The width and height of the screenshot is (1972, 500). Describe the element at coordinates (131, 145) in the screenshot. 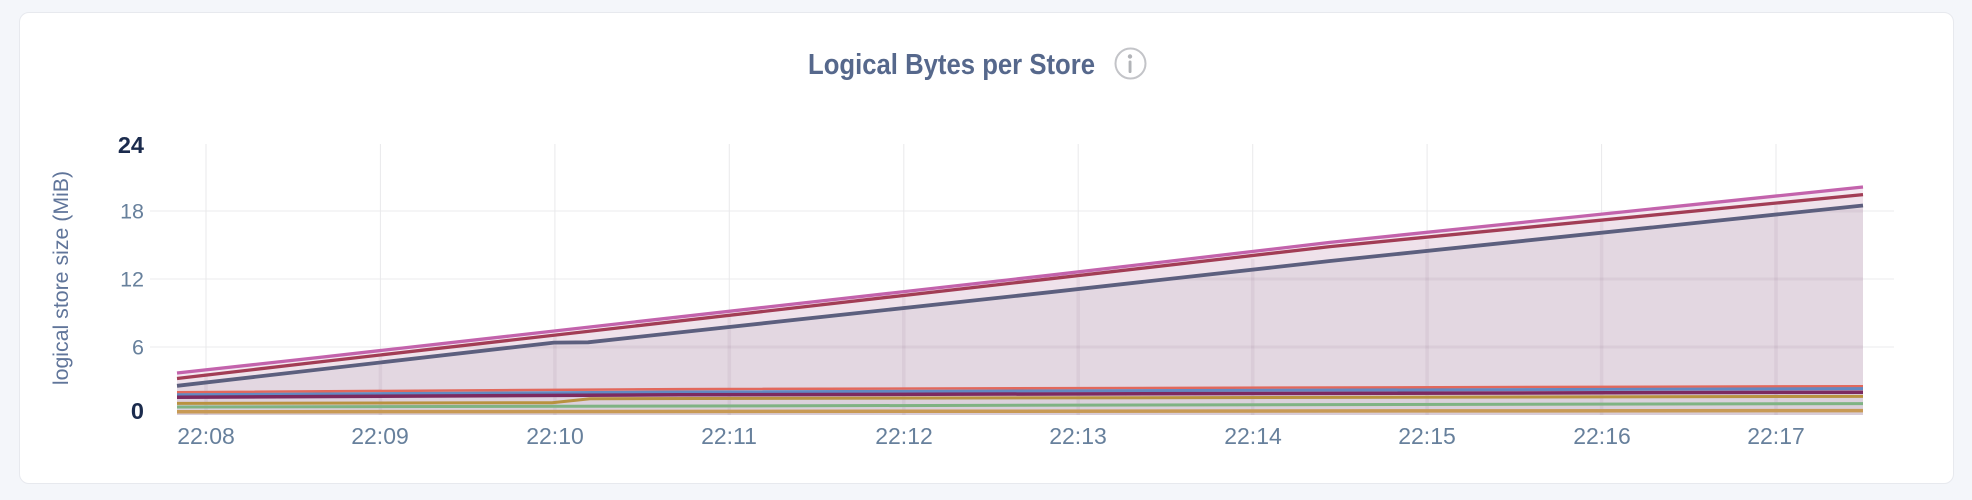

I see `svg-text: 24` at that location.